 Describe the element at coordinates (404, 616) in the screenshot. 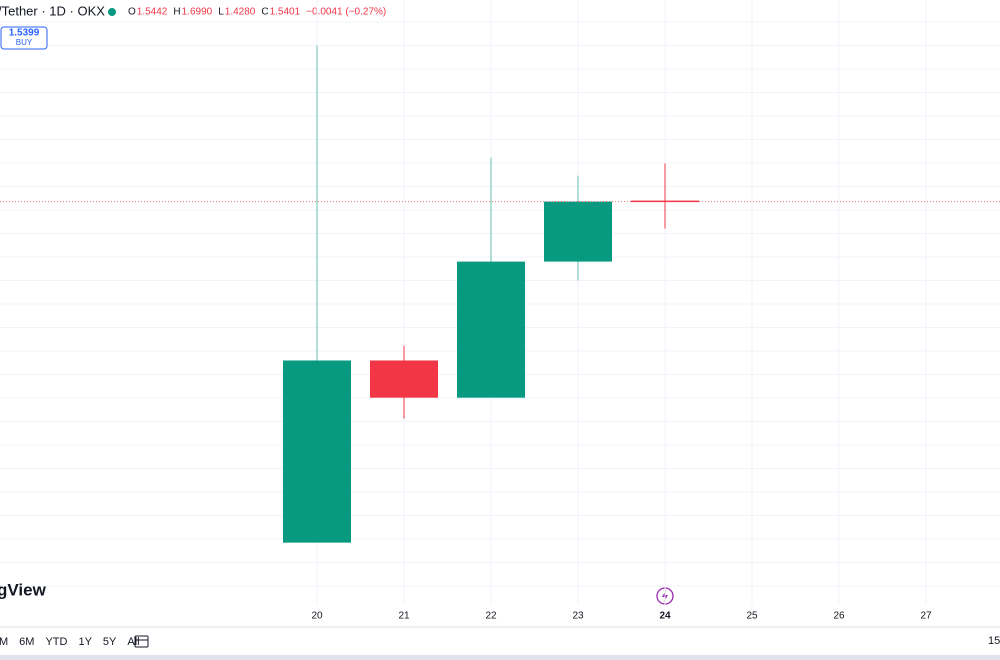

I see `x-tick-label: 21` at that location.